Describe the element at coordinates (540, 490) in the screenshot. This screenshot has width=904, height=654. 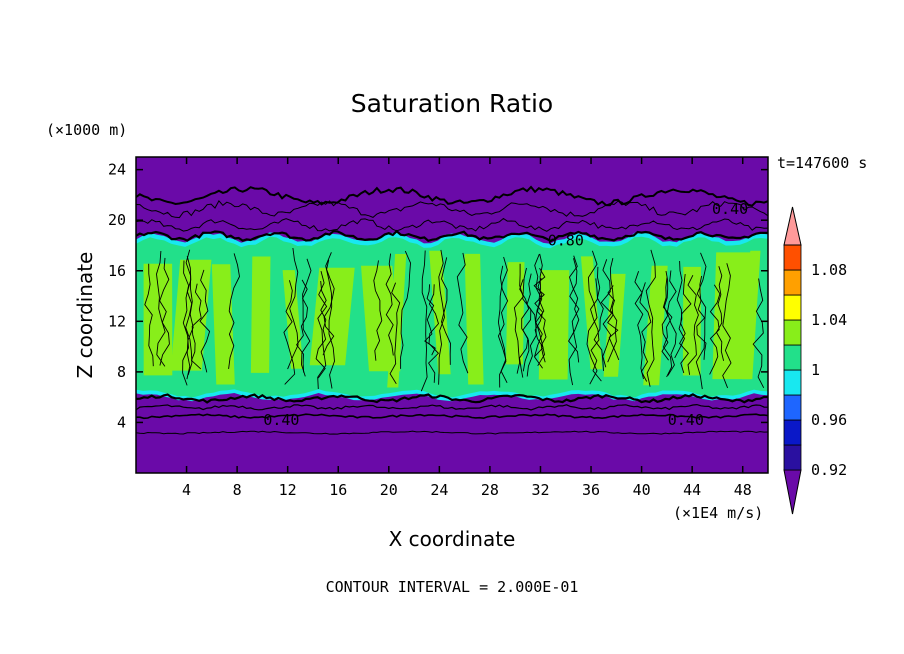
I see `x-tick-label: 32` at that location.